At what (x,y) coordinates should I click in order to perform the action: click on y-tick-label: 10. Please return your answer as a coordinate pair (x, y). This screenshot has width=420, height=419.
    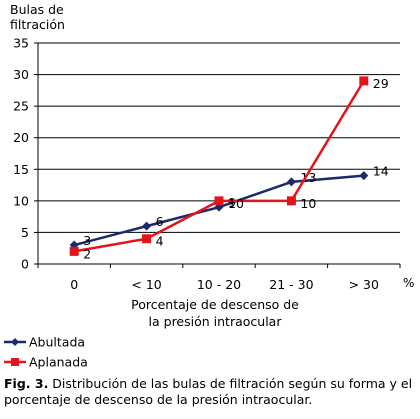
    Looking at the image, I should click on (21, 200).